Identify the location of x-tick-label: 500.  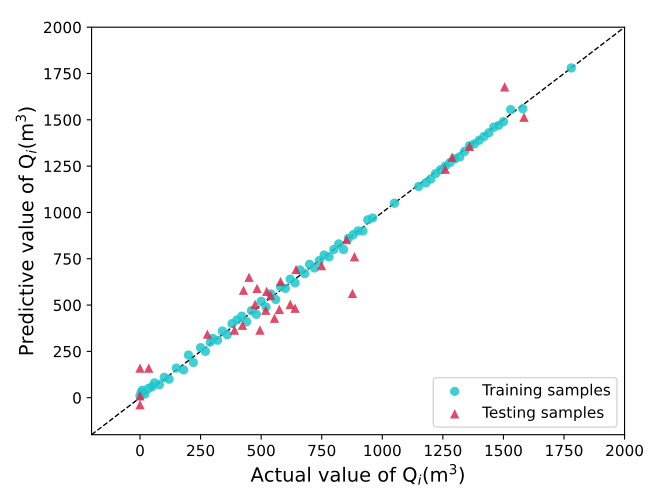
(261, 450).